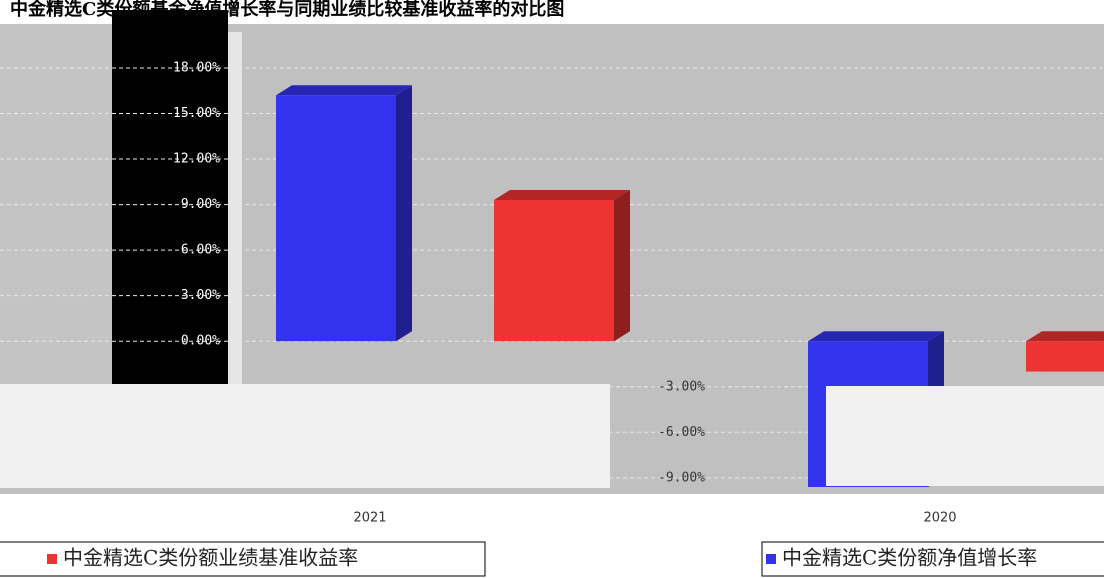  Describe the element at coordinates (235, 208) in the screenshot. I see `axis-wall` at that location.